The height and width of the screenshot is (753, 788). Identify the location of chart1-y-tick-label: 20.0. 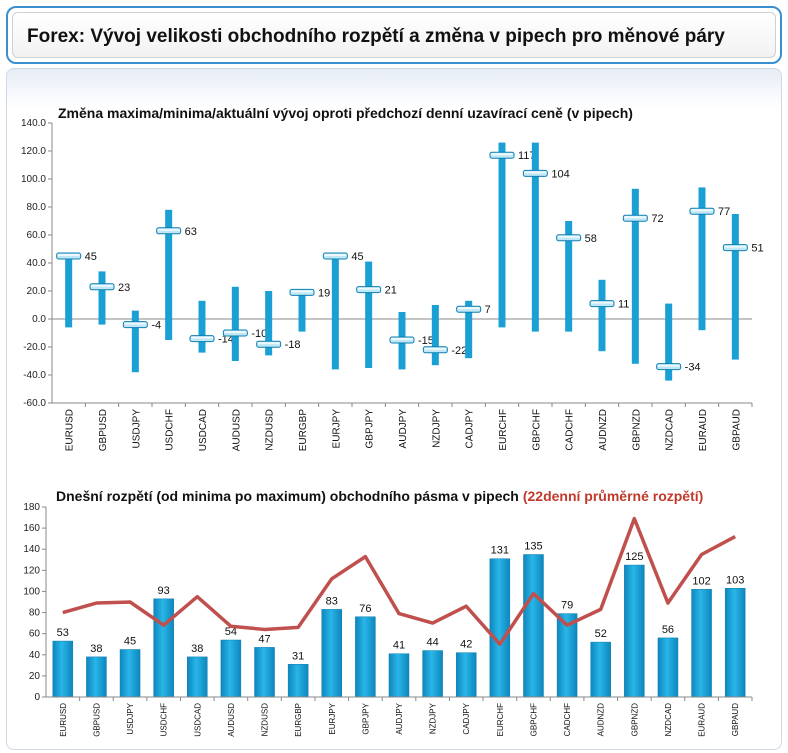
(37, 291).